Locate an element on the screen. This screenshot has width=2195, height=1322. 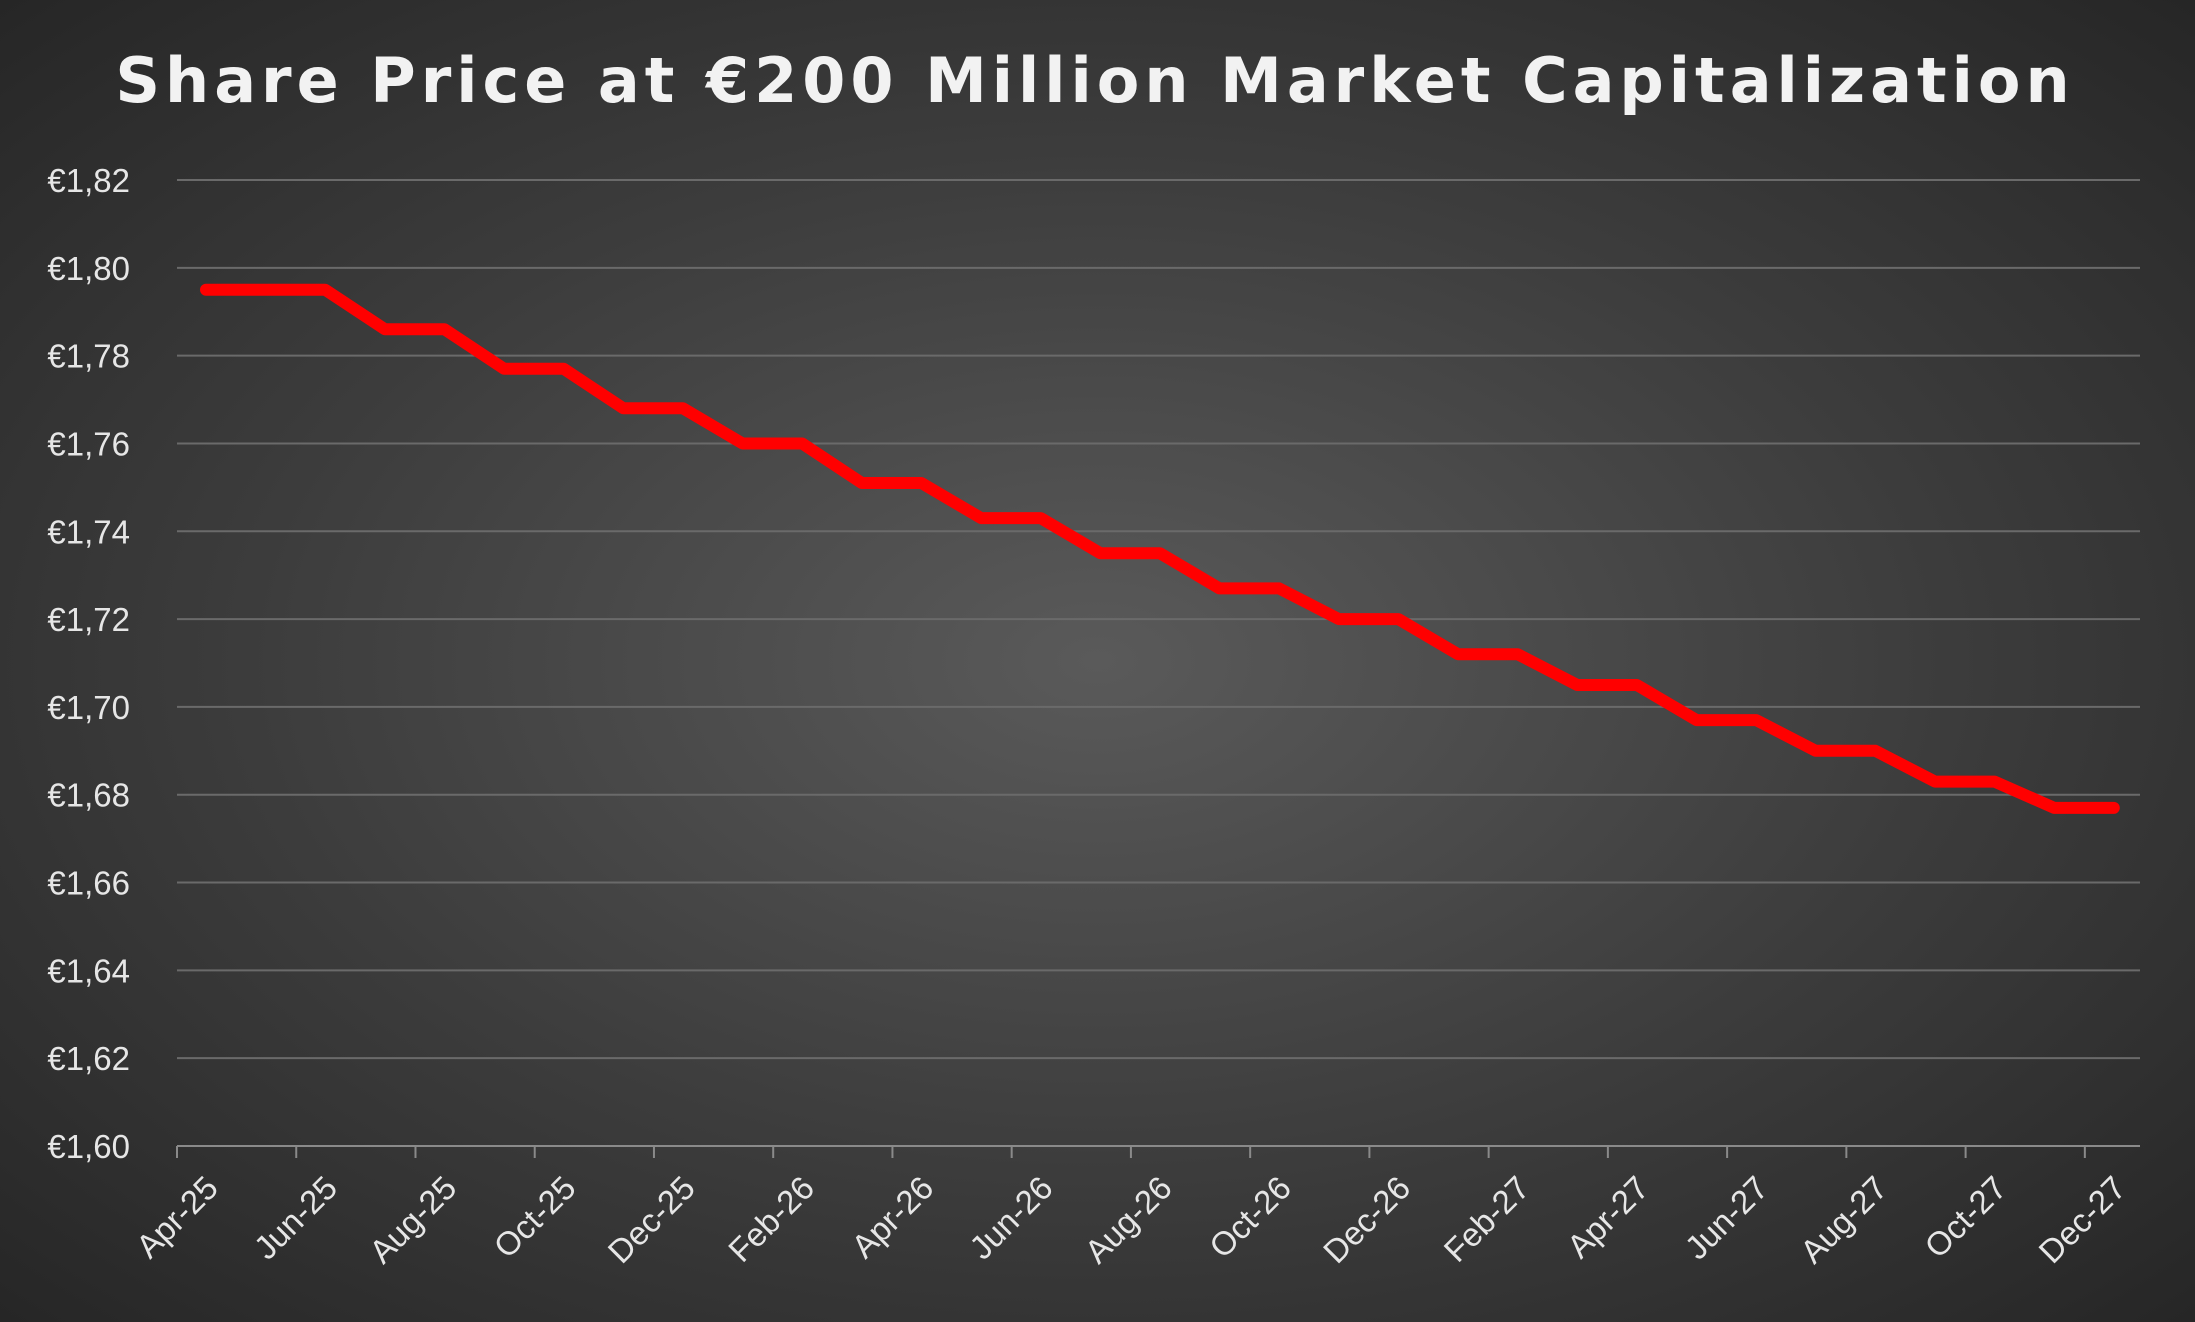
x-tick-label: Dec-26 is located at coordinates (1366, 1219).